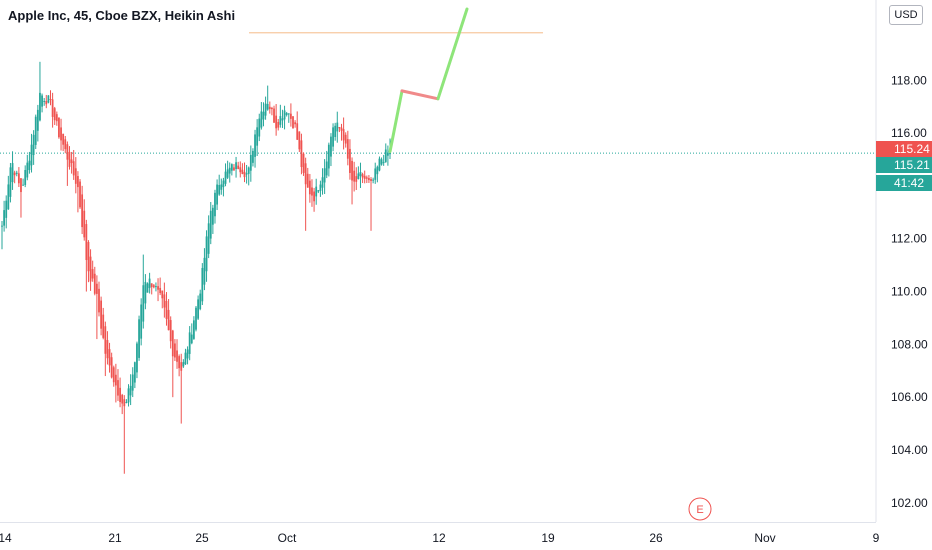 Image resolution: width=932 pixels, height=550 pixels. Describe the element at coordinates (912, 165) in the screenshot. I see `price-tag-label: 115.21` at that location.